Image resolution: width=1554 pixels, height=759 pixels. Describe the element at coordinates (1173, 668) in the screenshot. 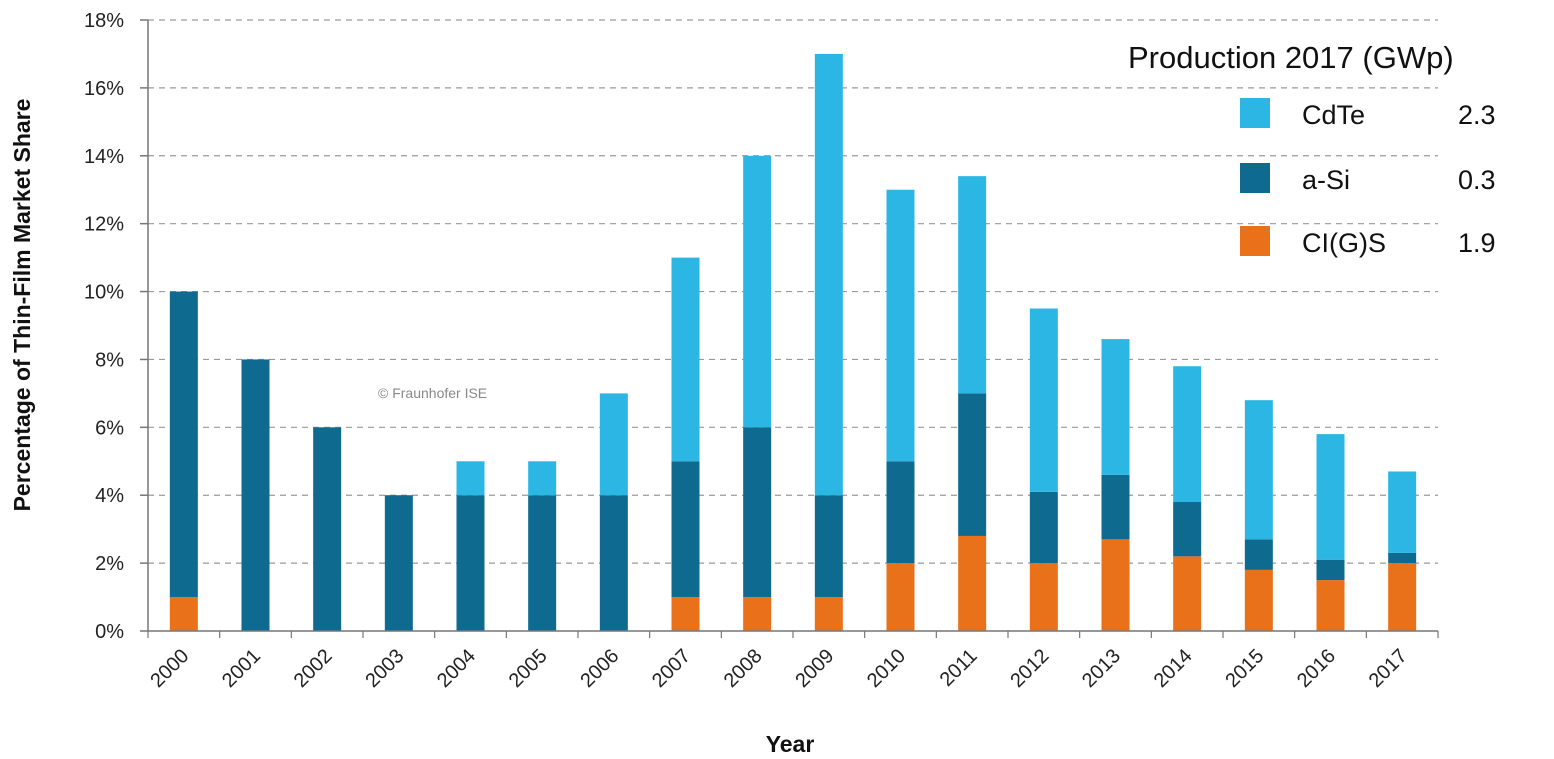

I see `x-tick-label: 2014` at that location.